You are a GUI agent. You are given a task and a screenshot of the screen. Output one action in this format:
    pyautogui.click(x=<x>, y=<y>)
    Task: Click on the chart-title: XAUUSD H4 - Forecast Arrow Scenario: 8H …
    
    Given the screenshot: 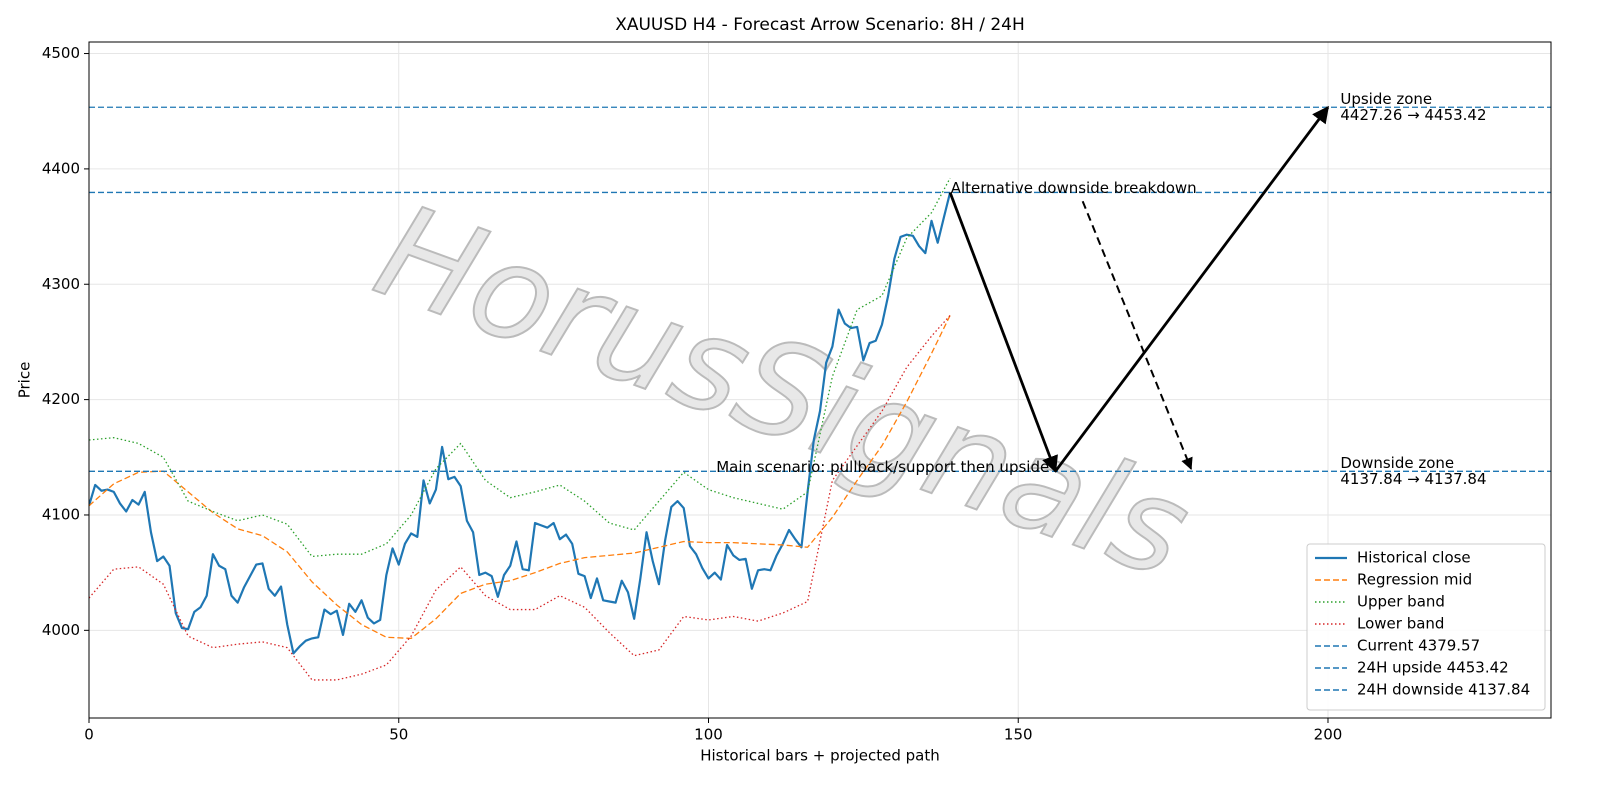 What is the action you would take?
    pyautogui.click(x=820, y=25)
    